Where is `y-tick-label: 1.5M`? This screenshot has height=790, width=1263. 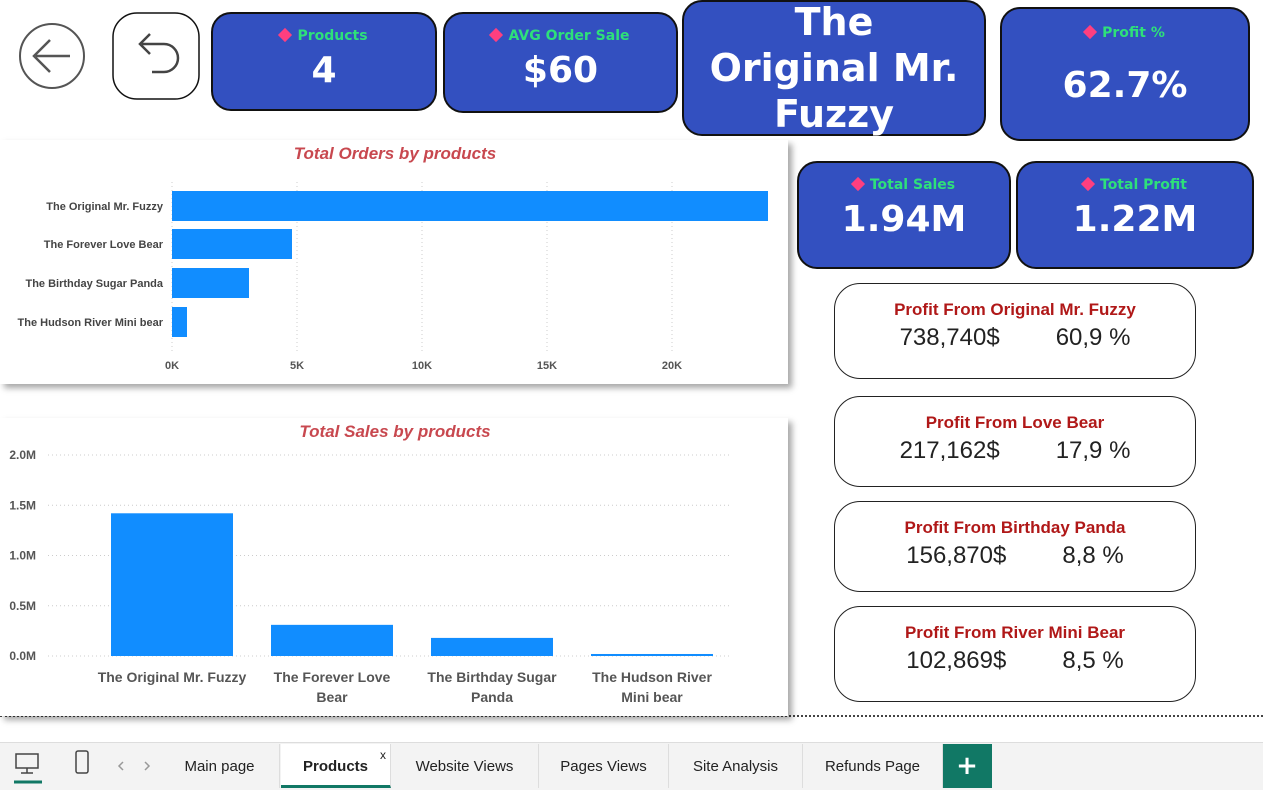
y-tick-label: 1.5M is located at coordinates (22, 505).